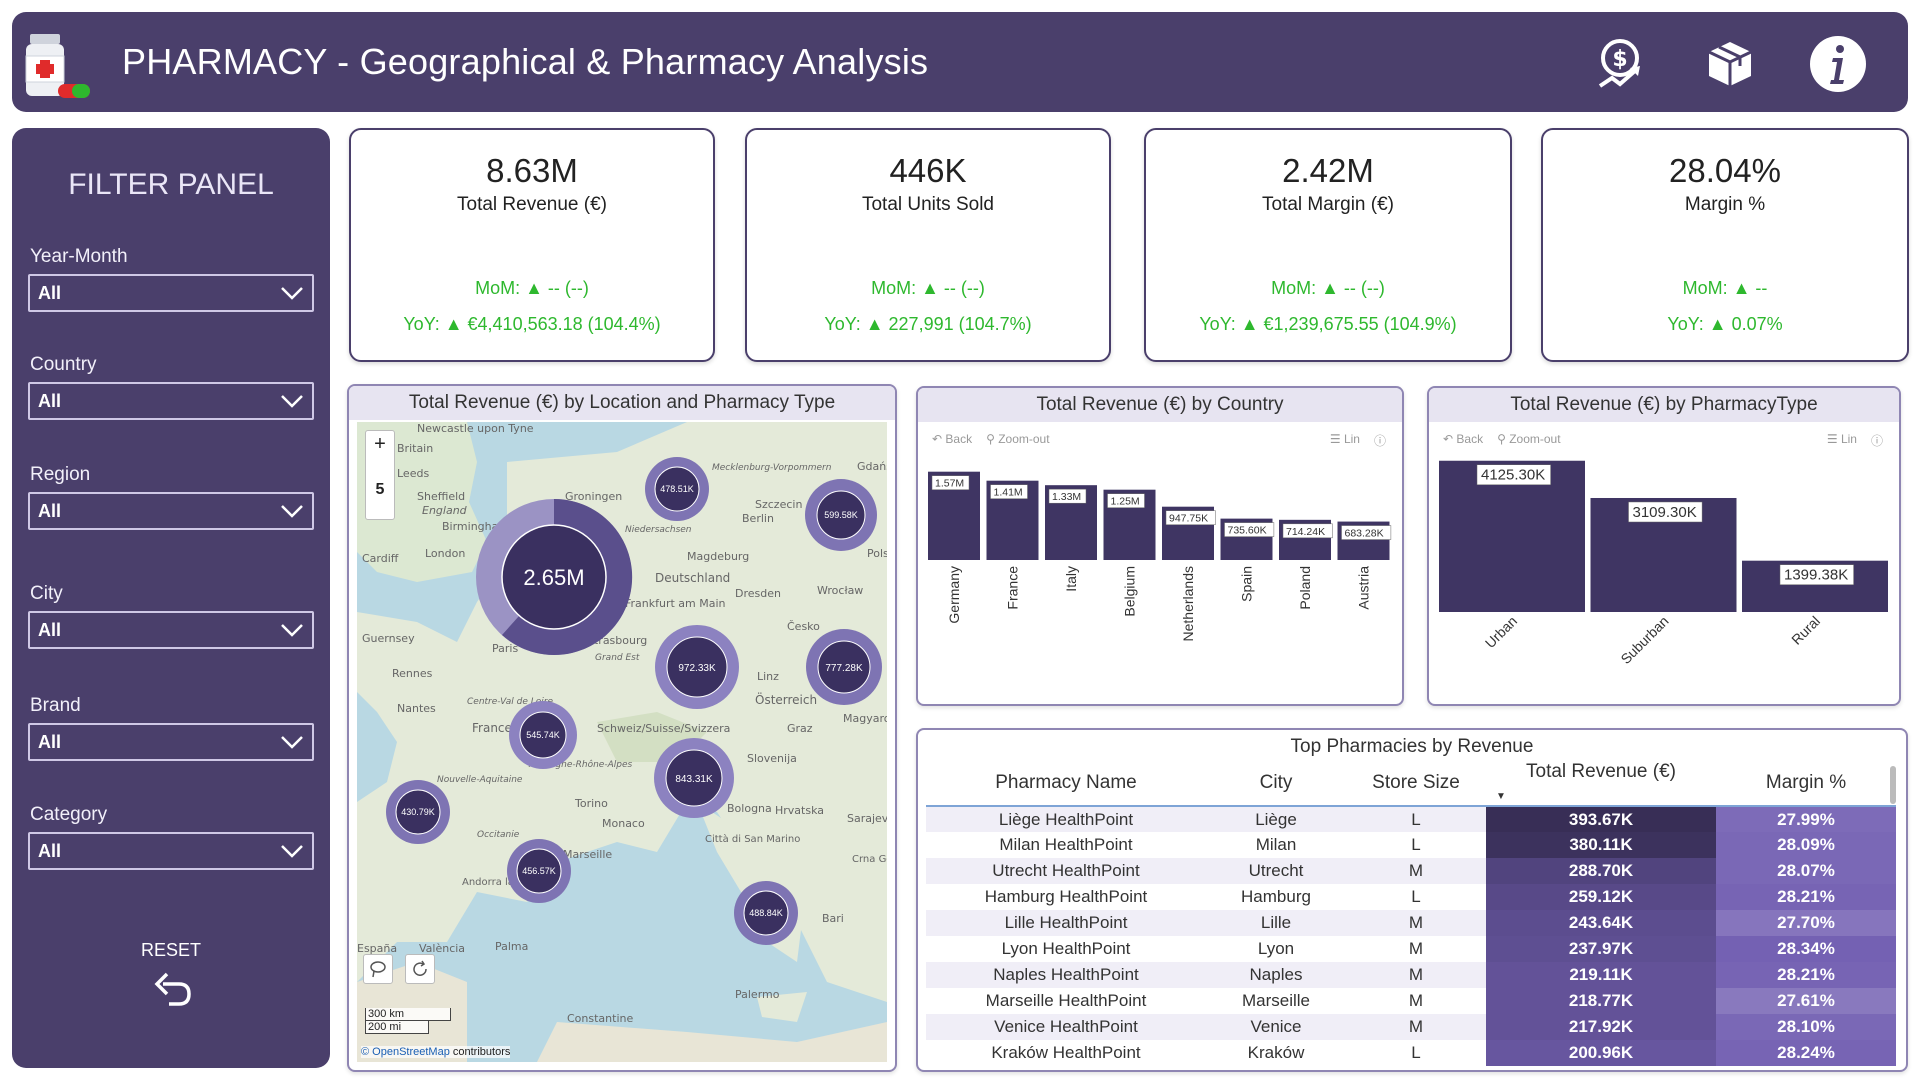 This screenshot has width=1920, height=1080. Describe the element at coordinates (772, 758) in the screenshot. I see `map-place-label: Slovenija` at that location.